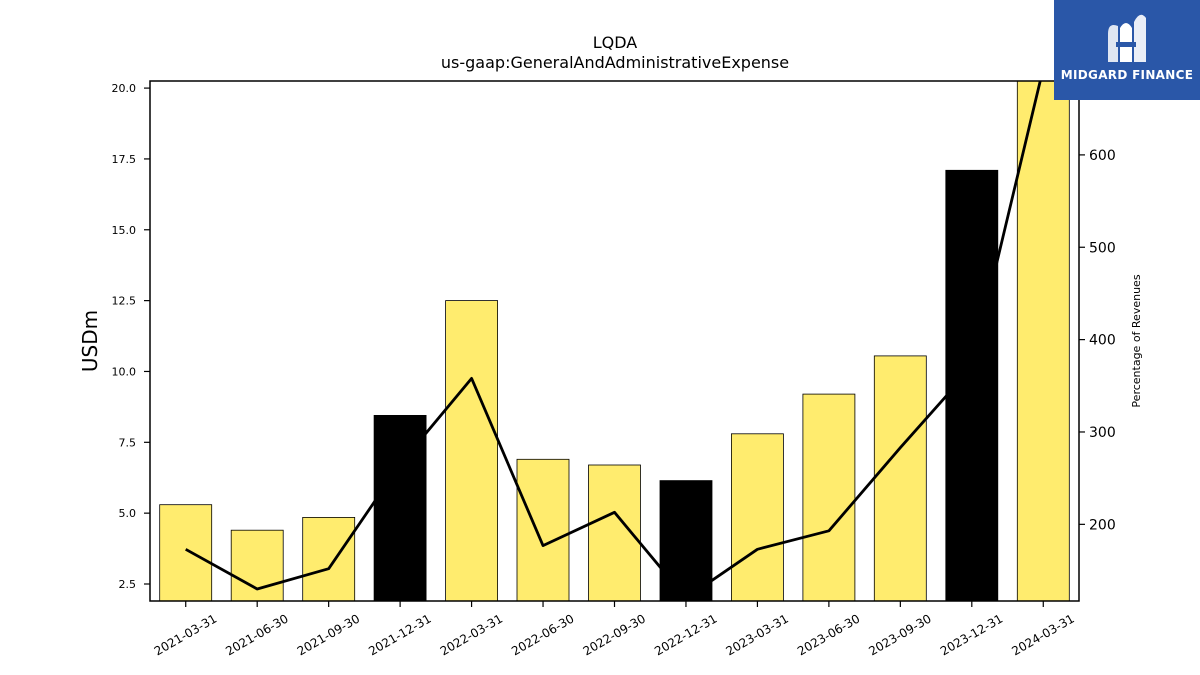 This screenshot has width=1200, height=675. What do you see at coordinates (1102, 156) in the screenshot?
I see `y2-tick-label: 600` at bounding box center [1102, 156].